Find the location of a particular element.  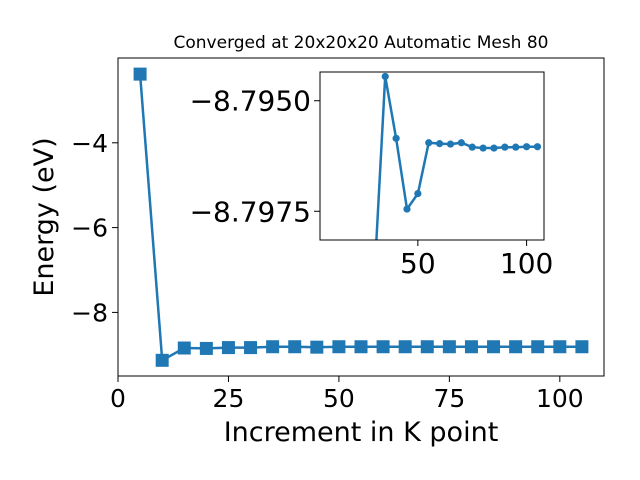

inset-x-tick-label: 100 is located at coordinates (526, 263).